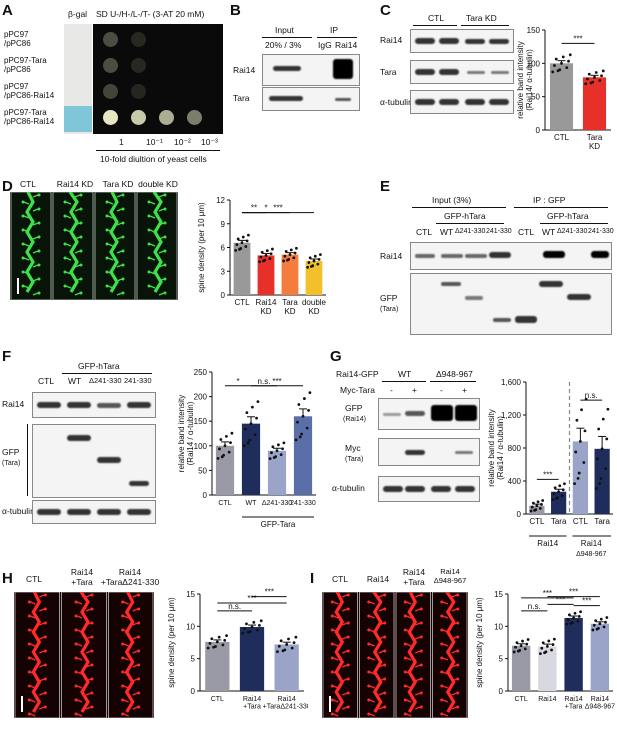 This screenshot has width=617, height=733. Describe the element at coordinates (595, 142) in the screenshot. I see `x-tick-label: Tara KD` at that location.